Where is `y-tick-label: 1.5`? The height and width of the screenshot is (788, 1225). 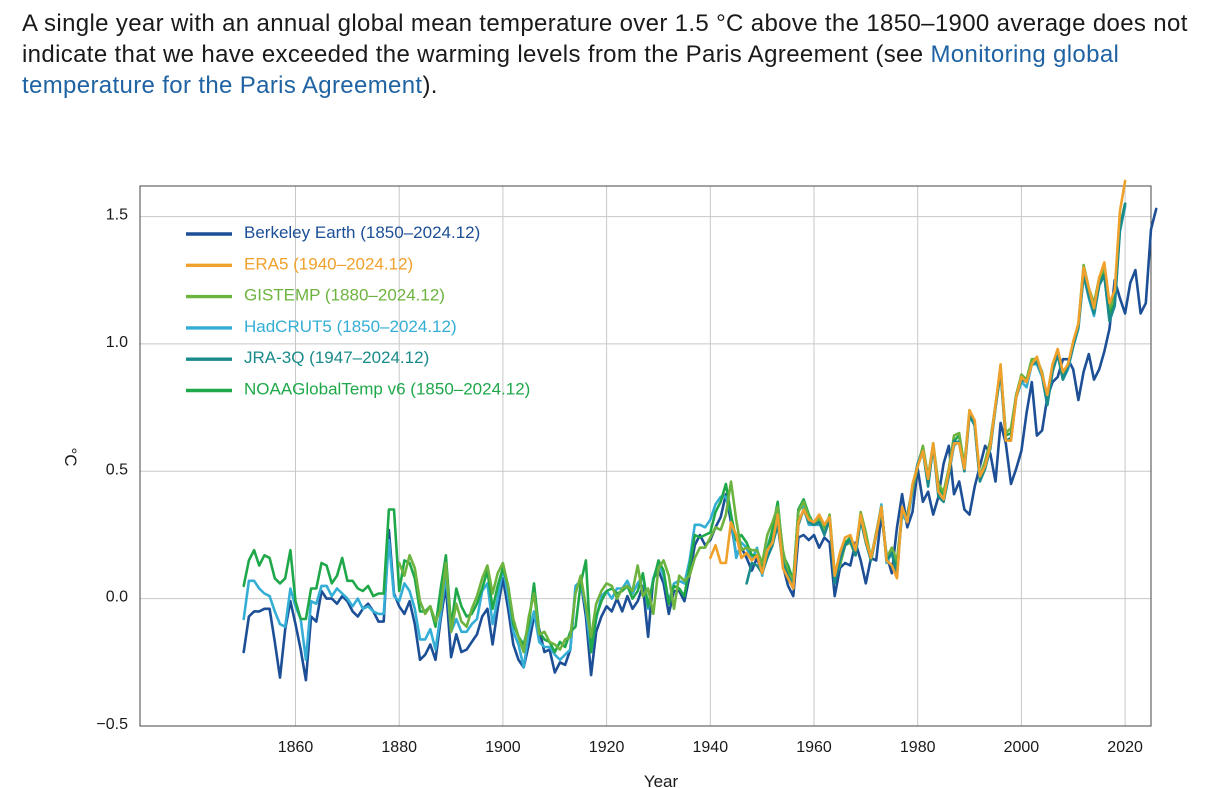 y-tick-label: 1.5 is located at coordinates (117, 215).